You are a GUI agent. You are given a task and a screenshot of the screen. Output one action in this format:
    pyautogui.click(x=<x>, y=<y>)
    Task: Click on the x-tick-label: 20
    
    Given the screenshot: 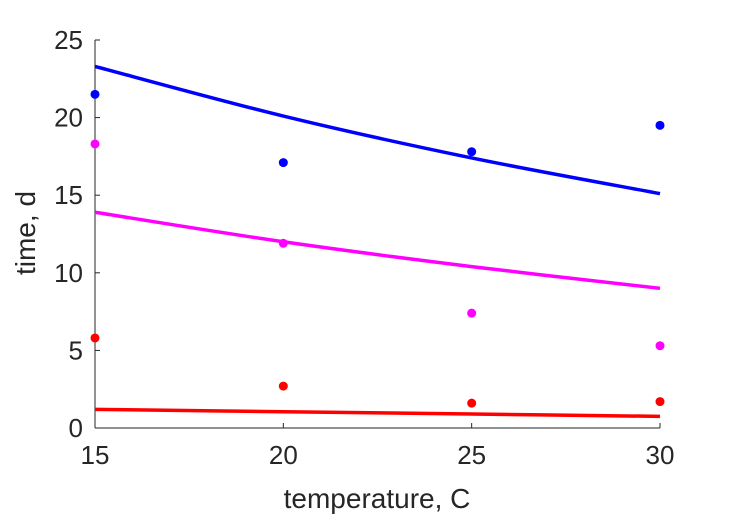 What is the action you would take?
    pyautogui.click(x=283, y=455)
    